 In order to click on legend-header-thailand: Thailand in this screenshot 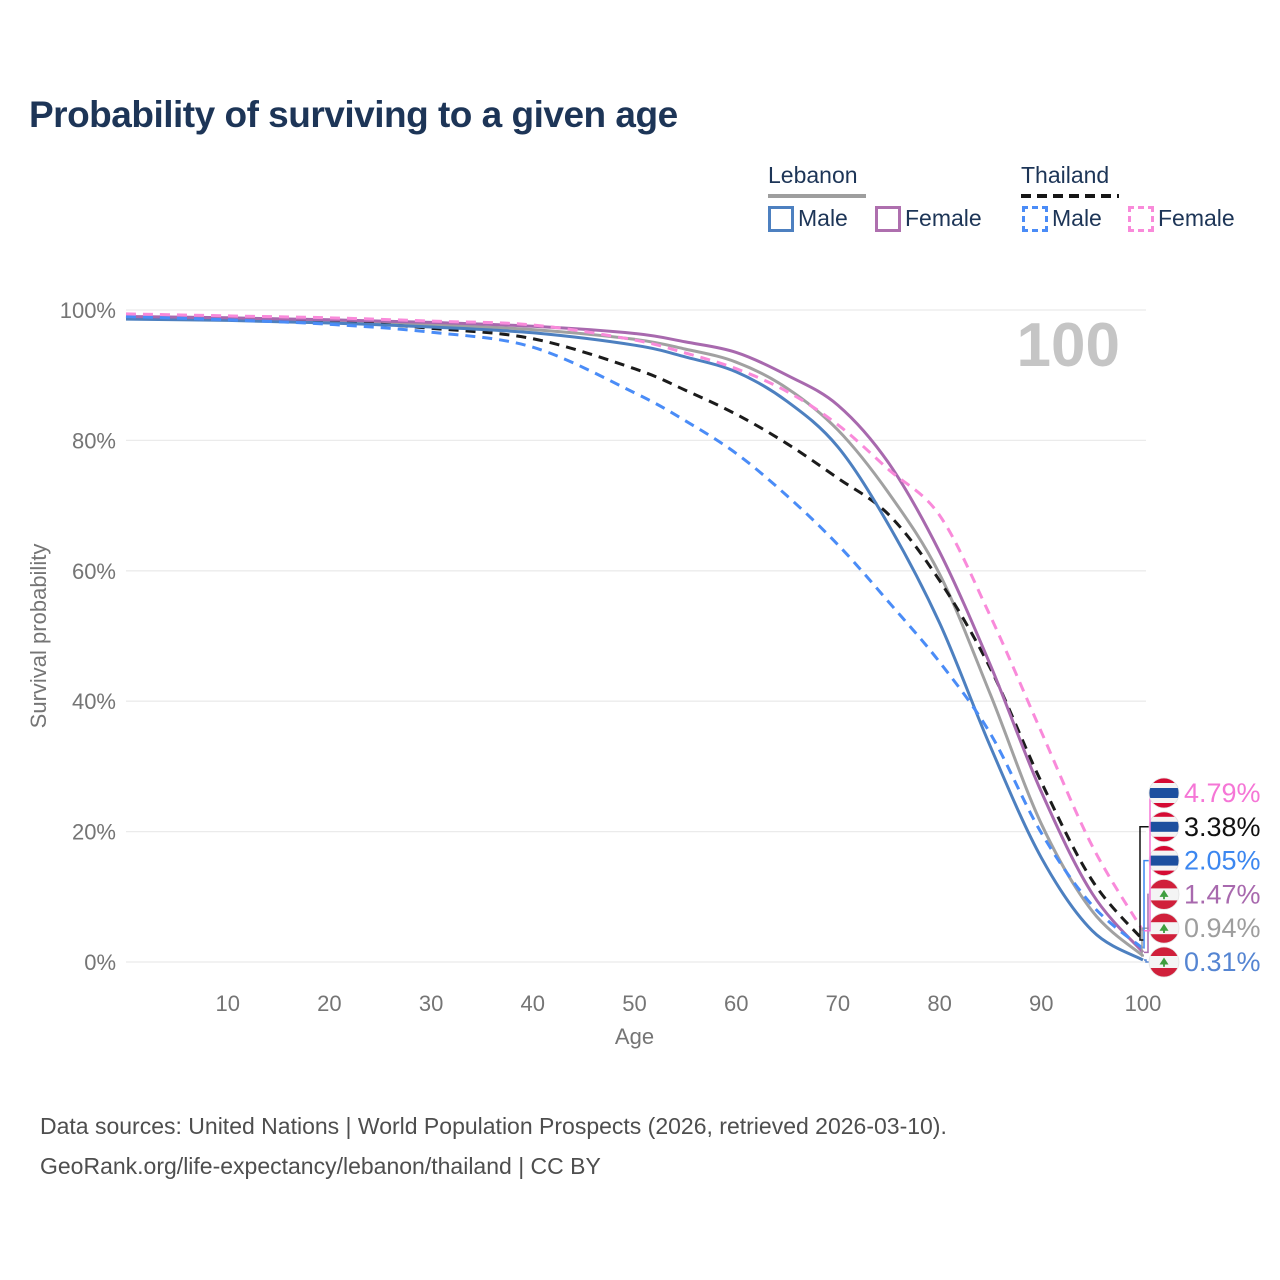, I will do `click(1065, 175)`.